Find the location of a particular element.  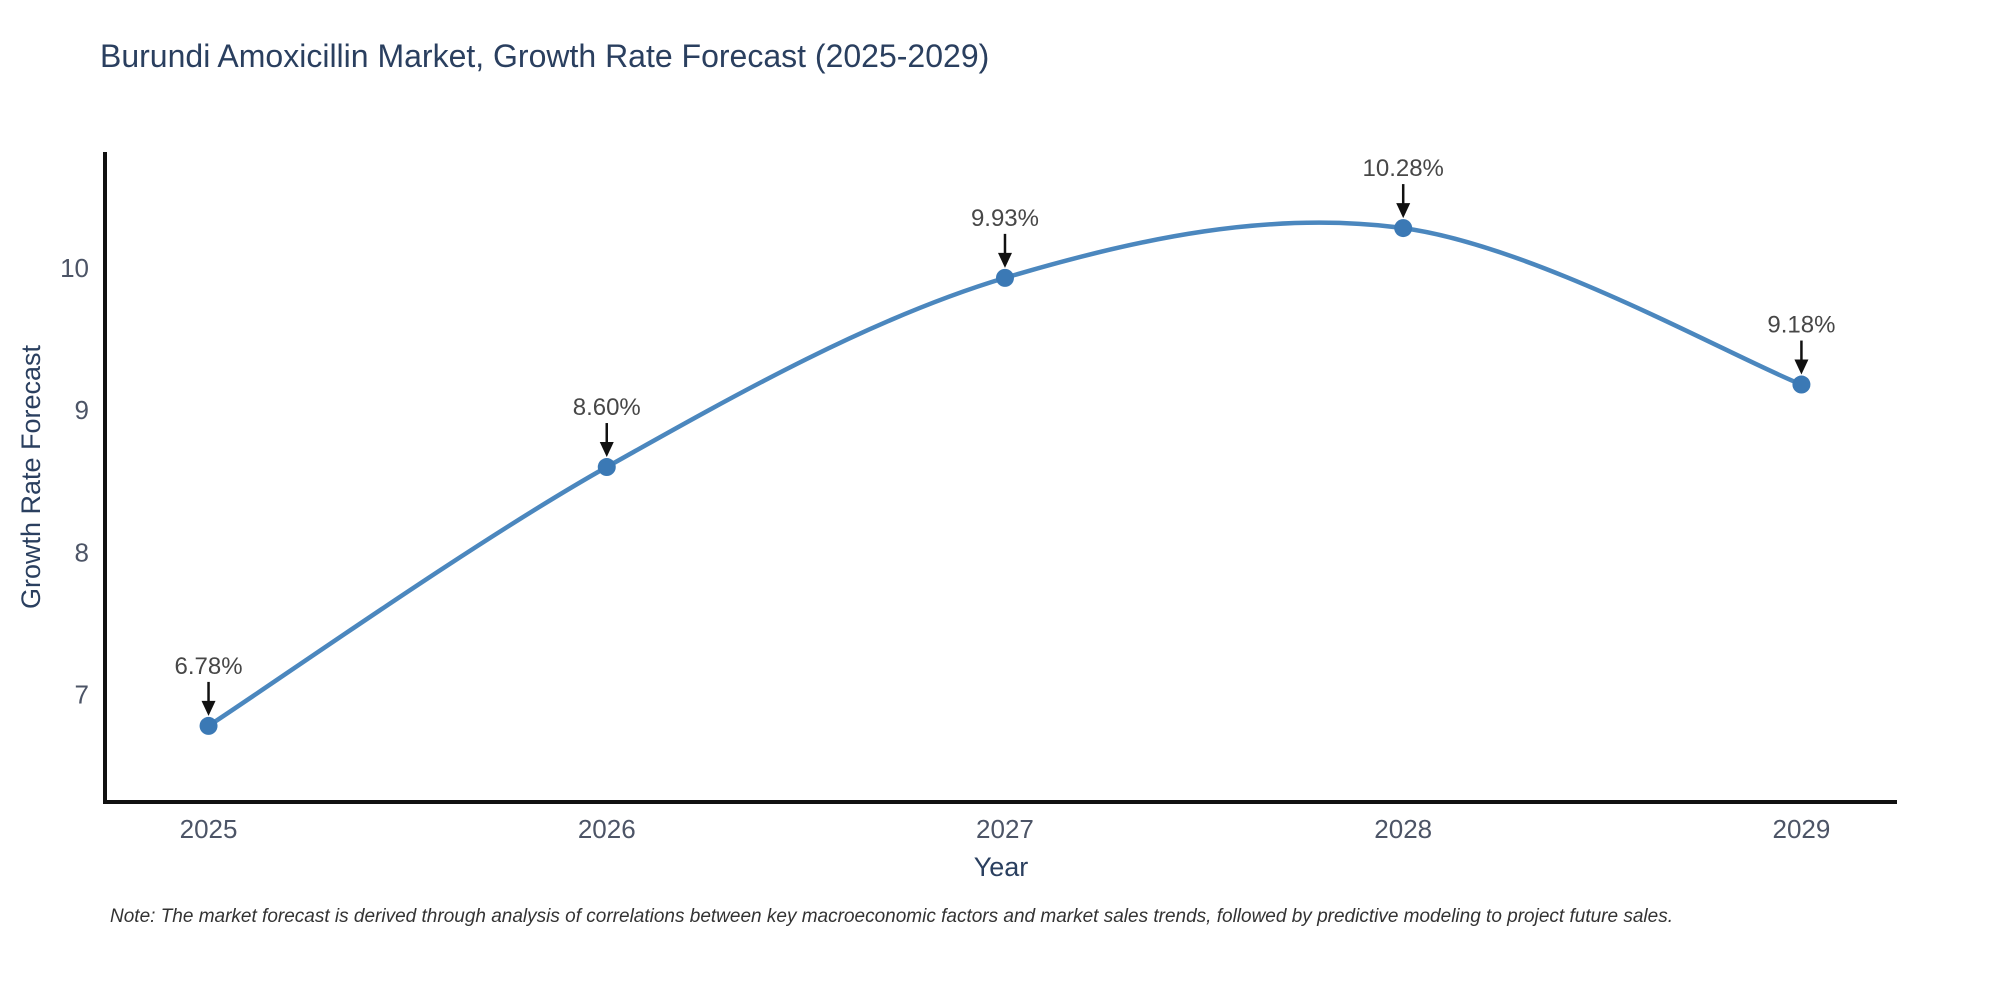

x-tick-label: 2027 is located at coordinates (1005, 829).